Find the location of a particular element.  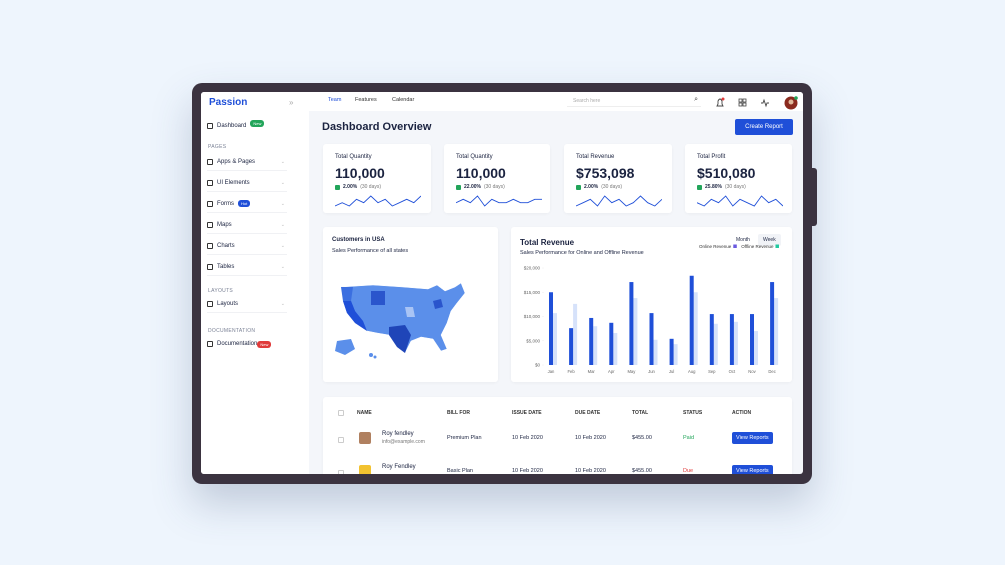

stat-card: Total Quantity 110,000 22.00% (30 days) is located at coordinates (497, 178).